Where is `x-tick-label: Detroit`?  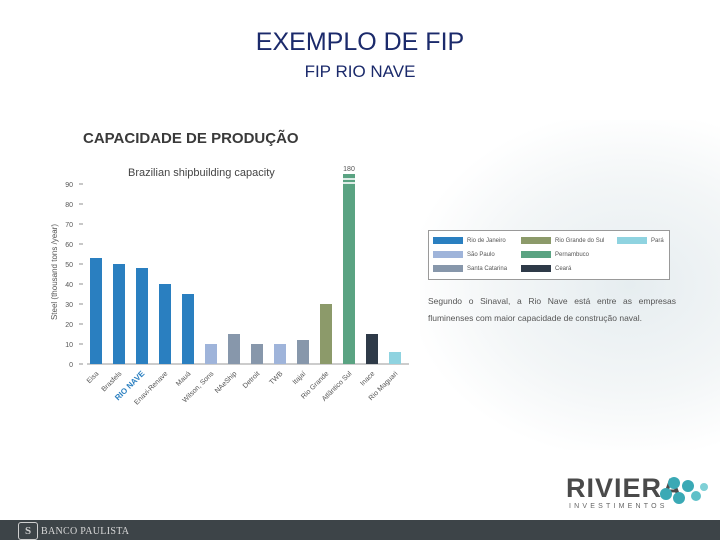
x-tick-label: Detroit is located at coordinates (252, 380).